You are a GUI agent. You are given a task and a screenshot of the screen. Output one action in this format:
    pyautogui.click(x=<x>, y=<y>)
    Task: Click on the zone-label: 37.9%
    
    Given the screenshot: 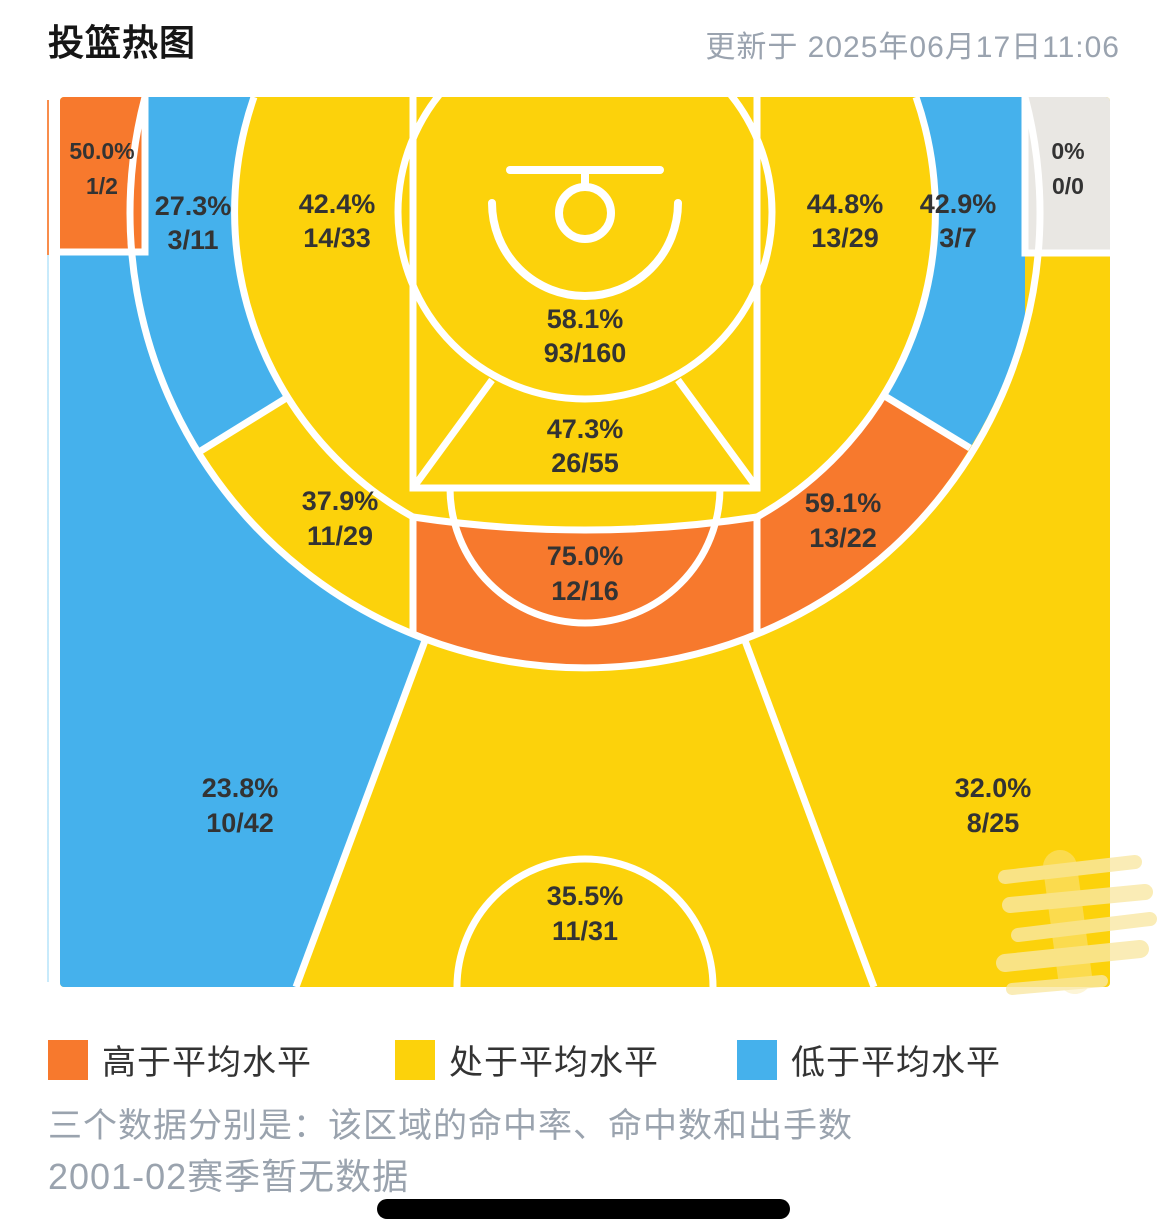 What is the action you would take?
    pyautogui.click(x=340, y=501)
    